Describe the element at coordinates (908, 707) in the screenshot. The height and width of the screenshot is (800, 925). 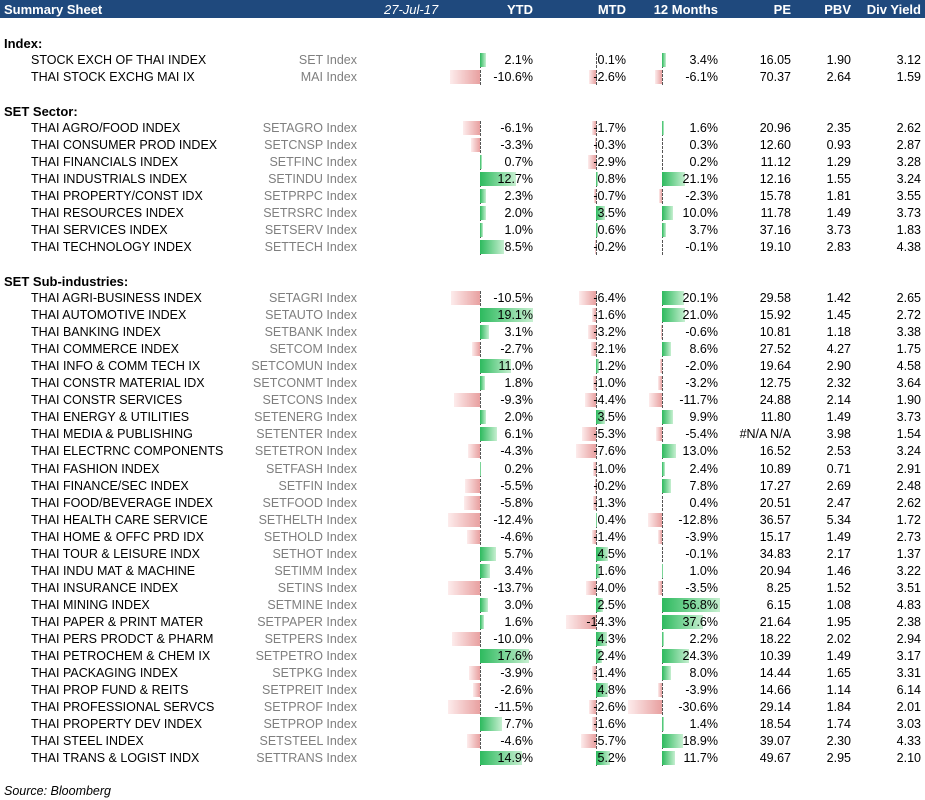
I see `div-yield-value: 2.01` at that location.